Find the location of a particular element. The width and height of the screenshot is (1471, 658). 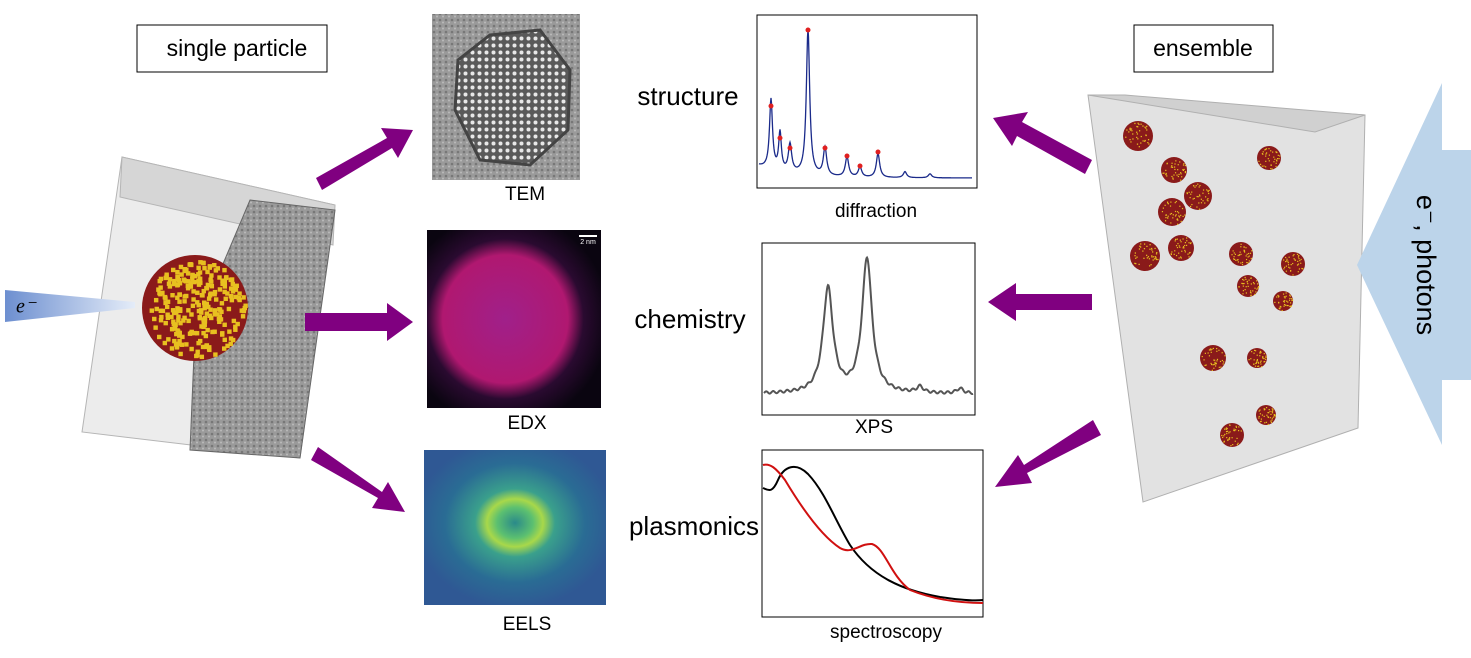

arrow is located at coordinates (1040, 302).